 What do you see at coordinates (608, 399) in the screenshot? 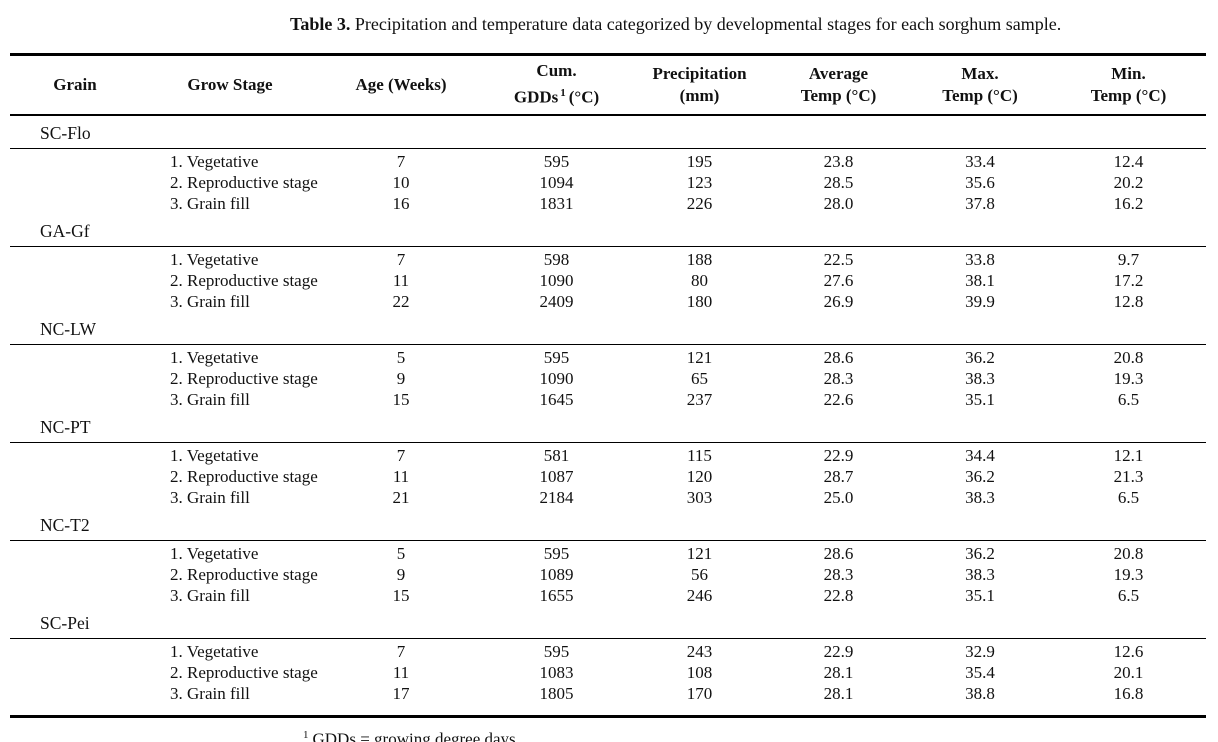
I see `table-row: 3. Grain fill 15 1645 237 22.6 35.1 6.5` at bounding box center [608, 399].